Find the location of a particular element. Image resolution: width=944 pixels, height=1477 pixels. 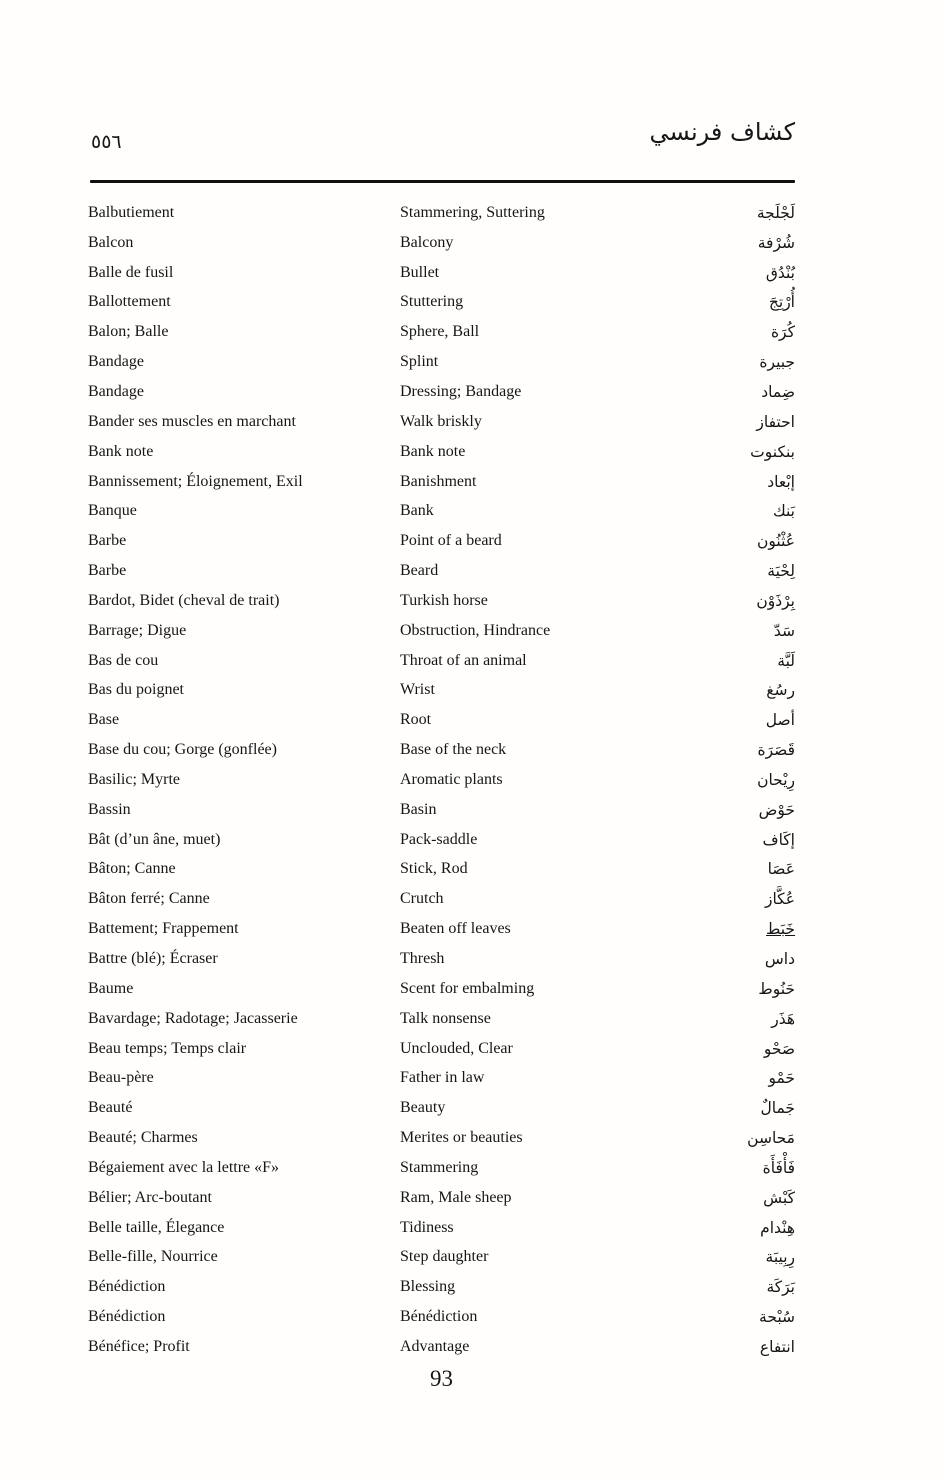

french-term: Beau temps; Temps clair is located at coordinates (167, 1048).